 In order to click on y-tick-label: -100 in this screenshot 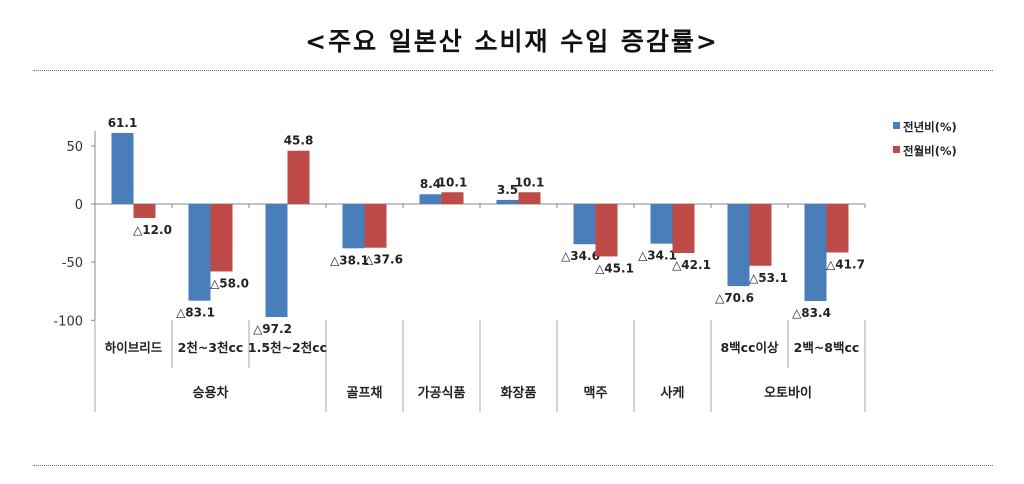, I will do `click(68, 321)`.